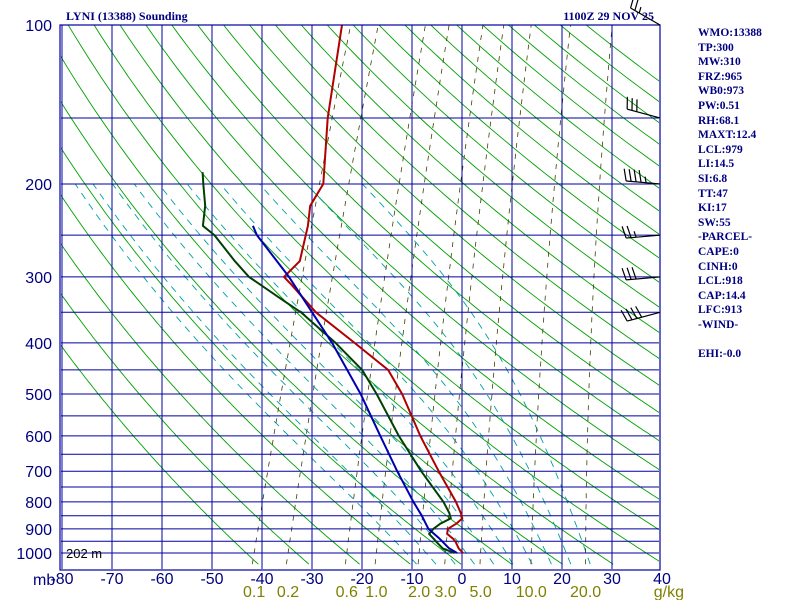 The image size is (800, 600). Describe the element at coordinates (61, 579) in the screenshot. I see `temperature-tick-label: -80` at that location.